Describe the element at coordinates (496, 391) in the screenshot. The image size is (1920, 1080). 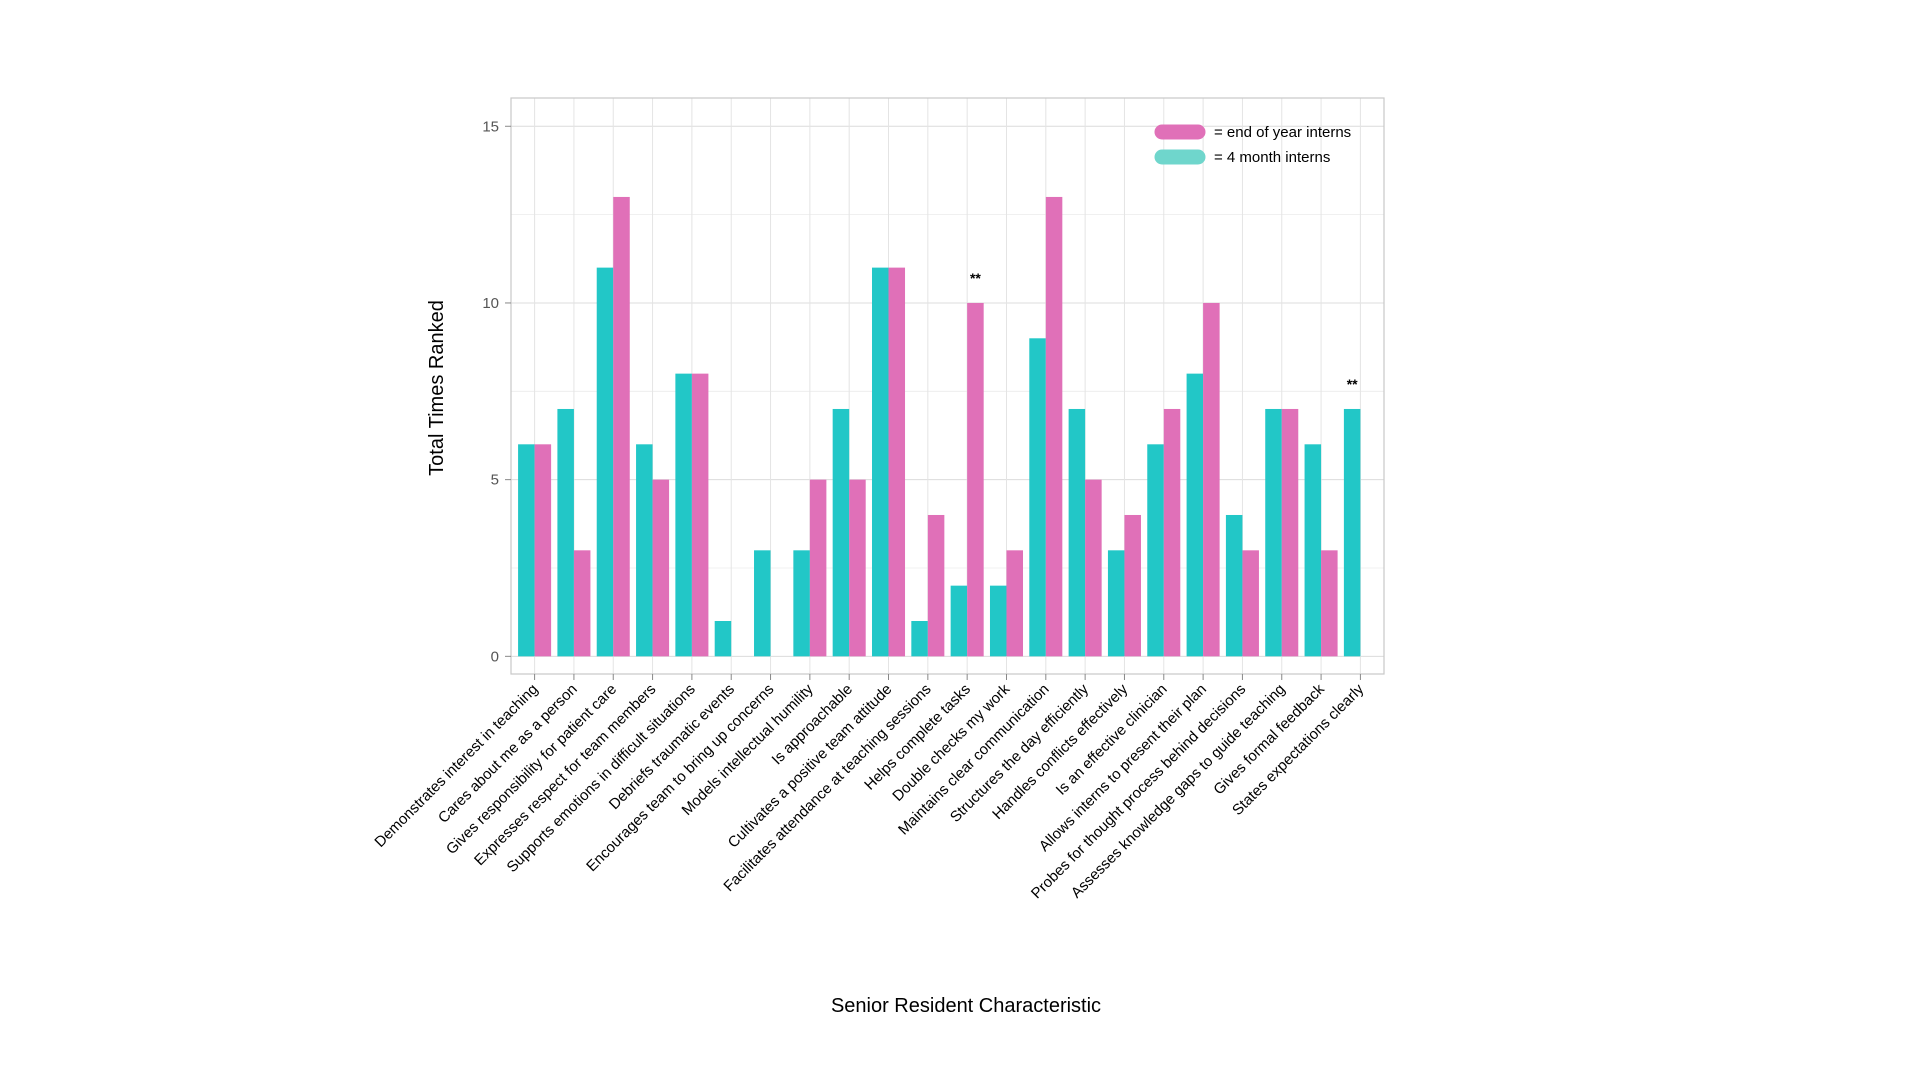
I see `y-axis-ticks: 0 5 10 15` at that location.